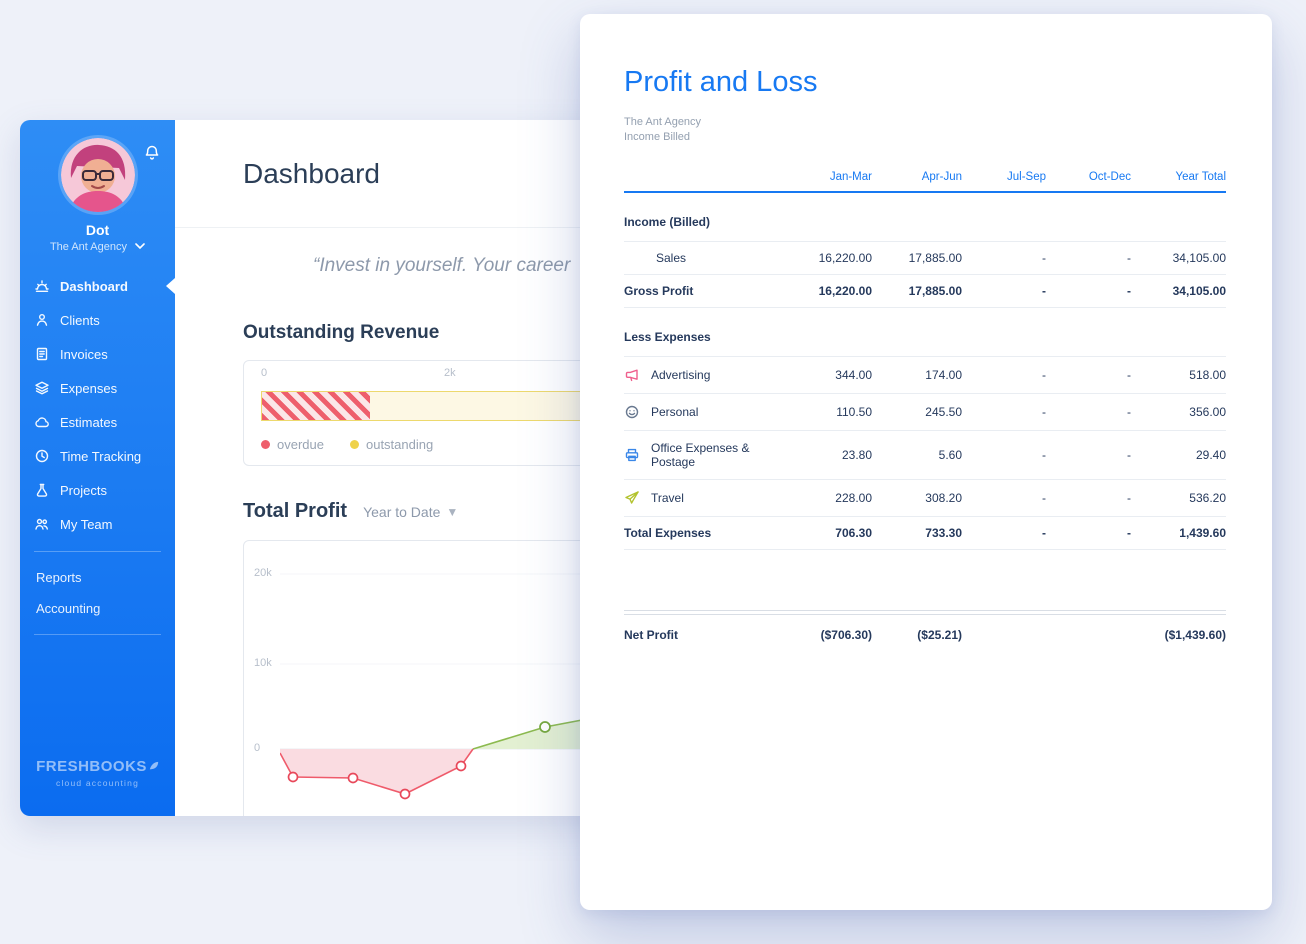 The image size is (1306, 944). Describe the element at coordinates (442, 265) in the screenshot. I see `motivational-quote: “Invest in yourself. Your career` at that location.